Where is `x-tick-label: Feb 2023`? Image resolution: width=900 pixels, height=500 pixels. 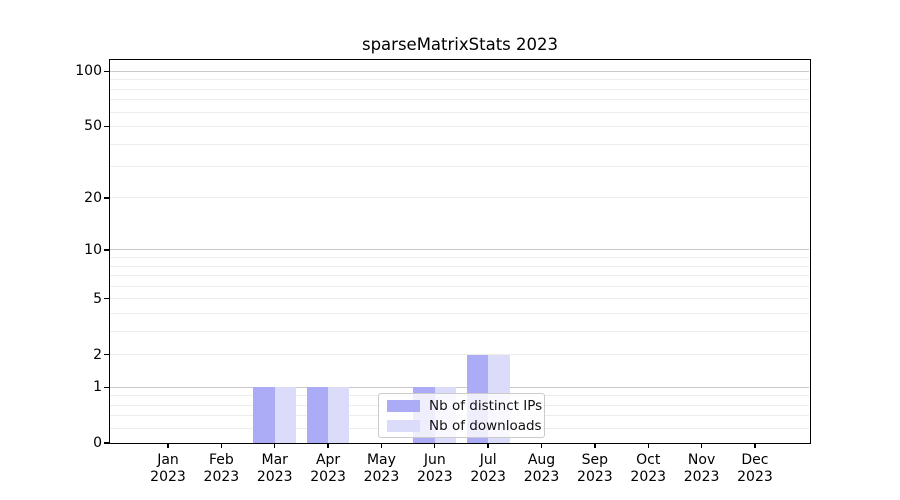
x-tick-label: Feb 2023 is located at coordinates (221, 468).